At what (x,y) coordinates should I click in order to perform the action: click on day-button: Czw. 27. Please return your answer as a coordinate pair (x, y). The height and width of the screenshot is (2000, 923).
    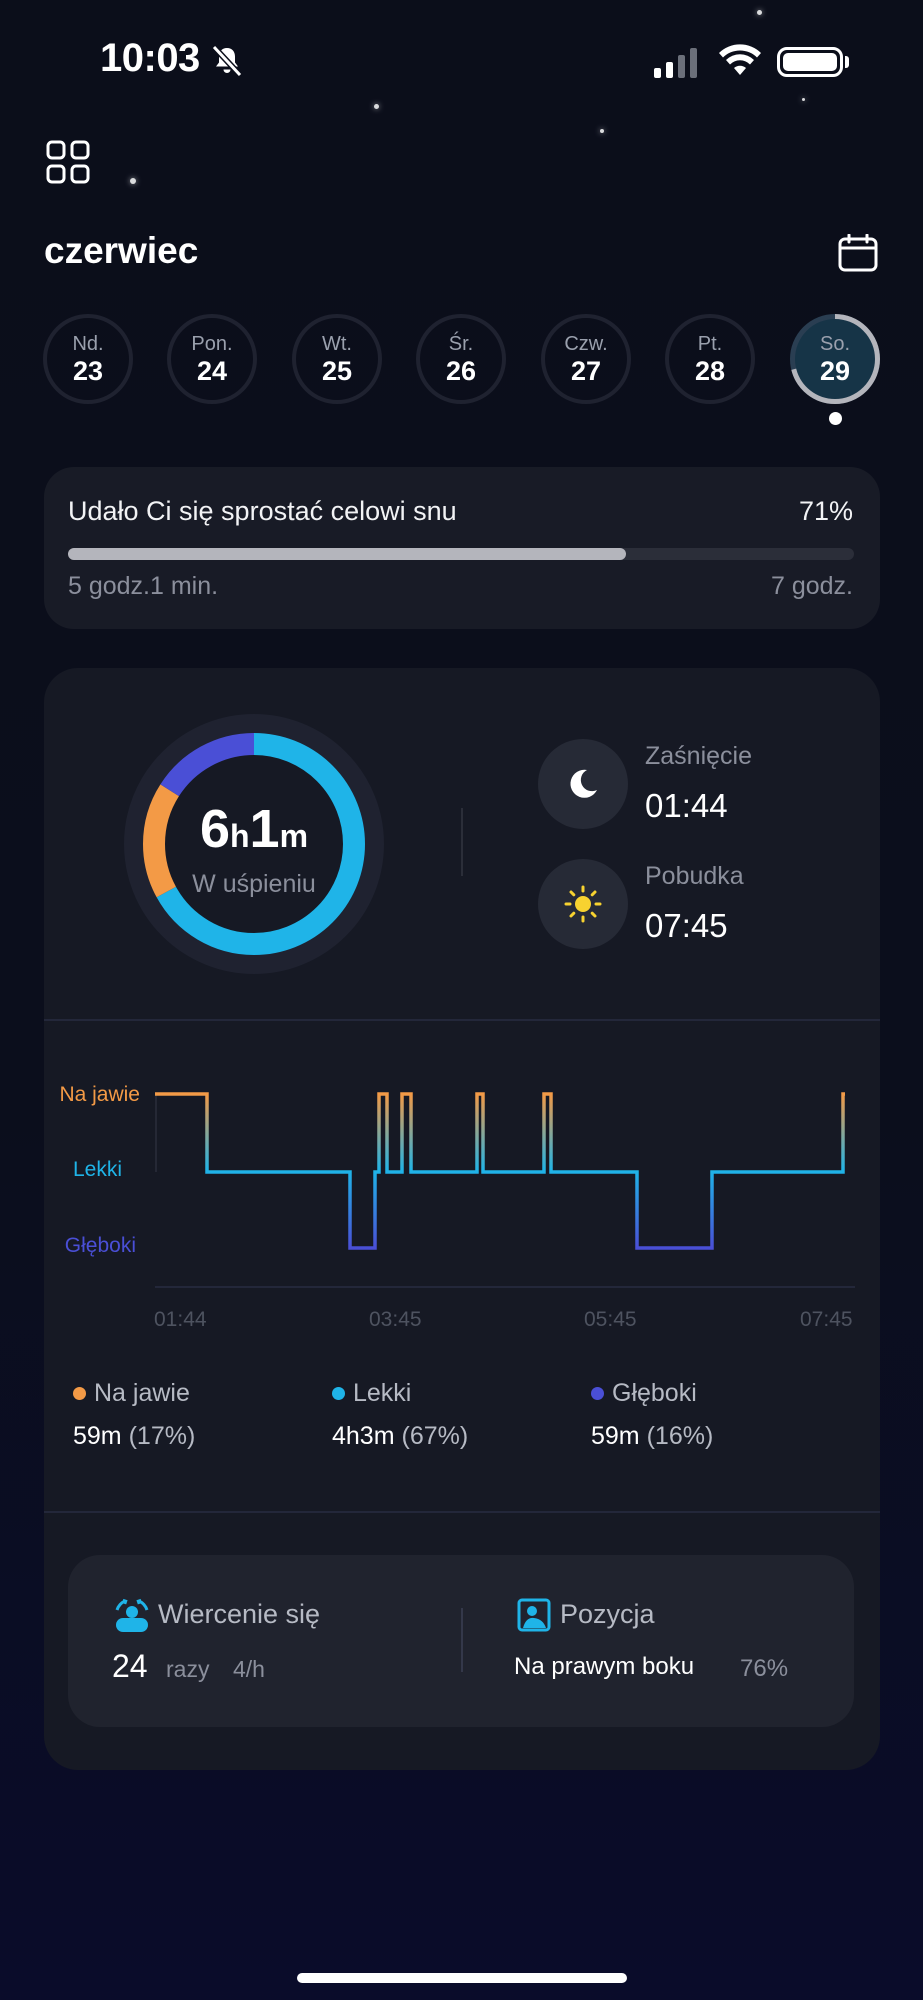
    Looking at the image, I should click on (586, 359).